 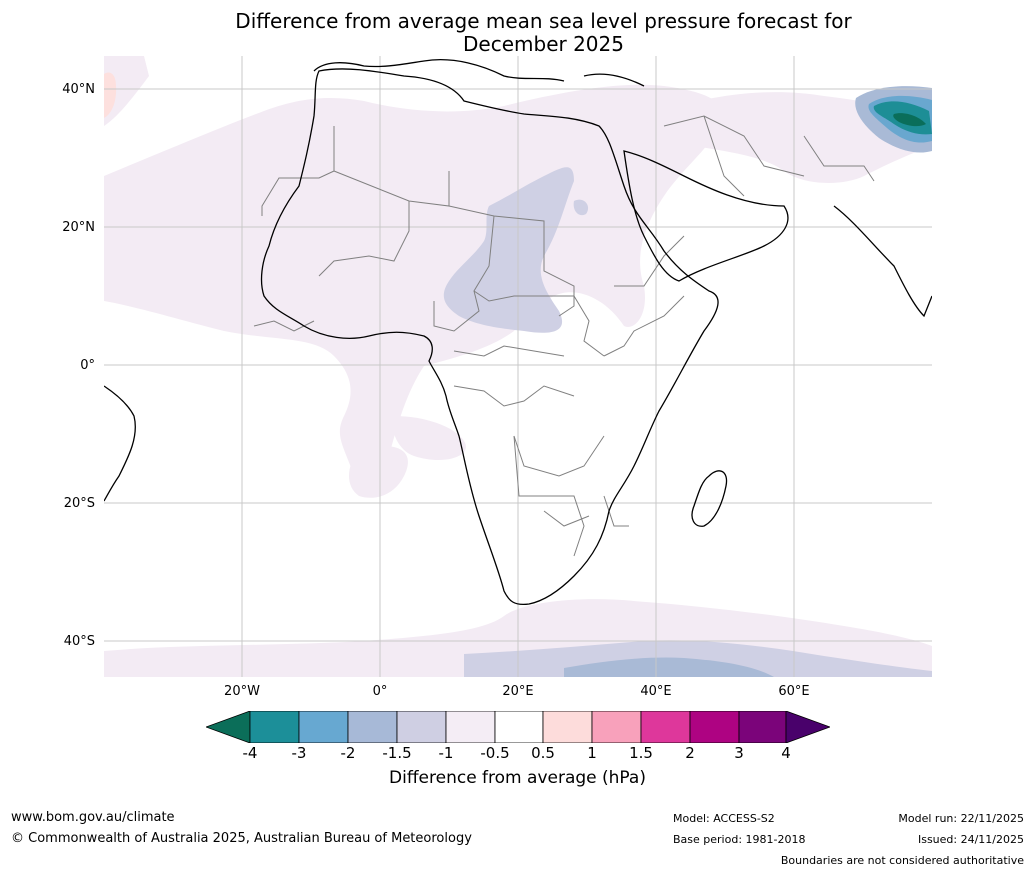 What do you see at coordinates (739, 753) in the screenshot?
I see `colorbar-tick: 3` at bounding box center [739, 753].